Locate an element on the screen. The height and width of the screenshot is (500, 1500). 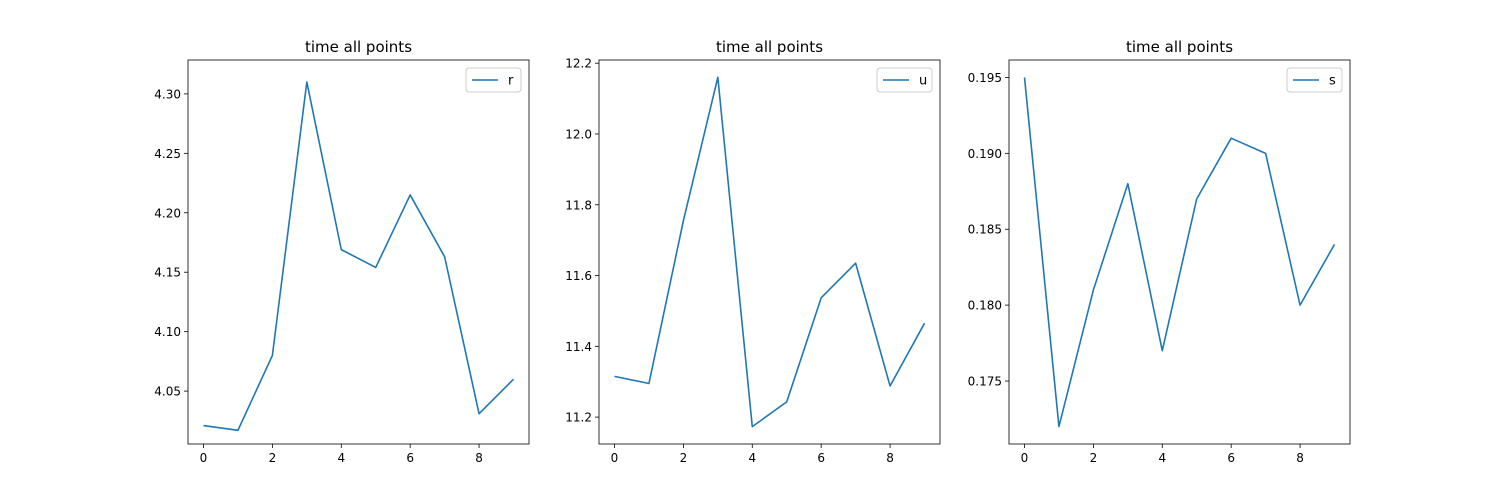
y-tick-label: 0.185 is located at coordinates (985, 230).